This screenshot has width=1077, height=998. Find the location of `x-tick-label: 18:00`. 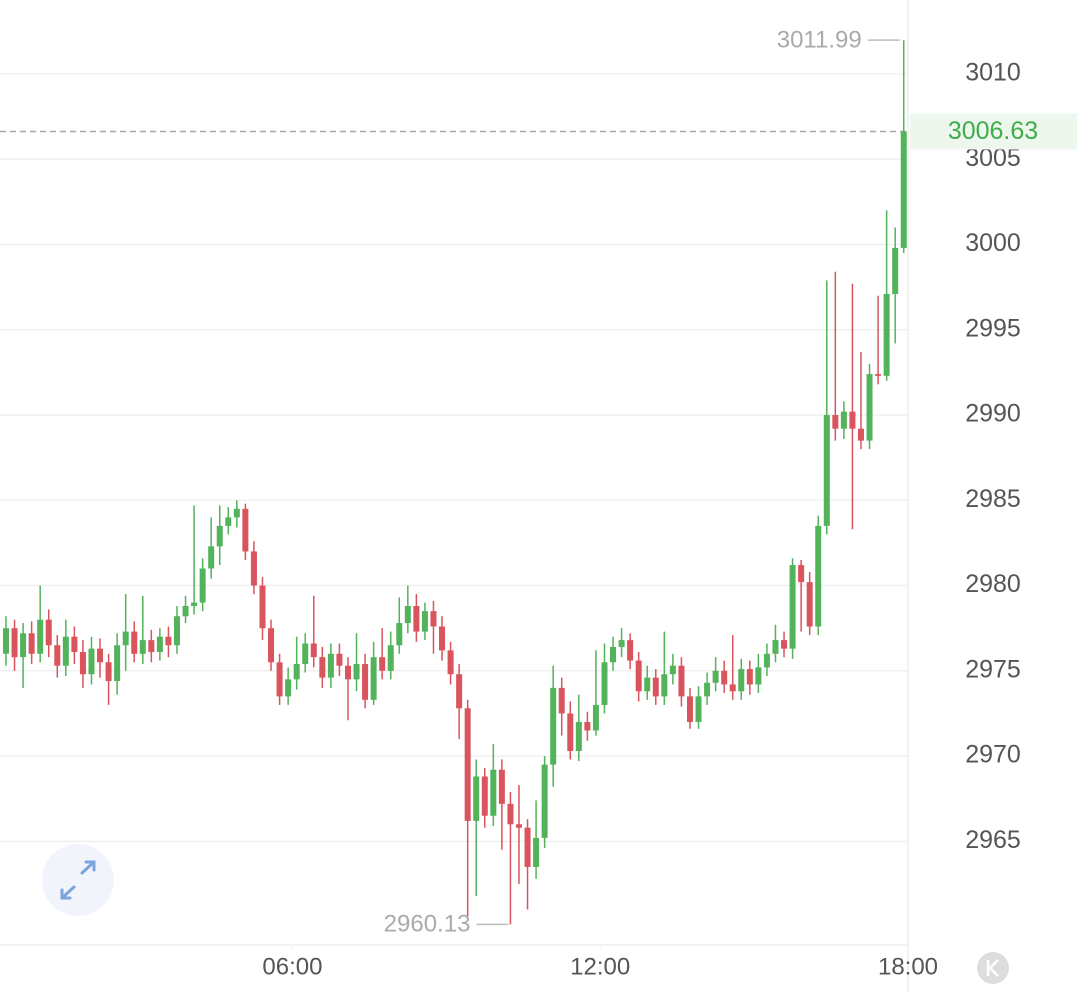

x-tick-label: 18:00 is located at coordinates (908, 966).